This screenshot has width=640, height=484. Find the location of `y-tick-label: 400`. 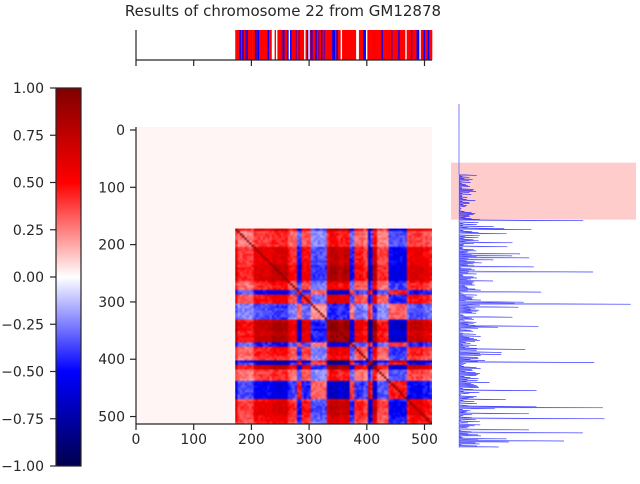

y-tick-label: 400 is located at coordinates (111, 360).